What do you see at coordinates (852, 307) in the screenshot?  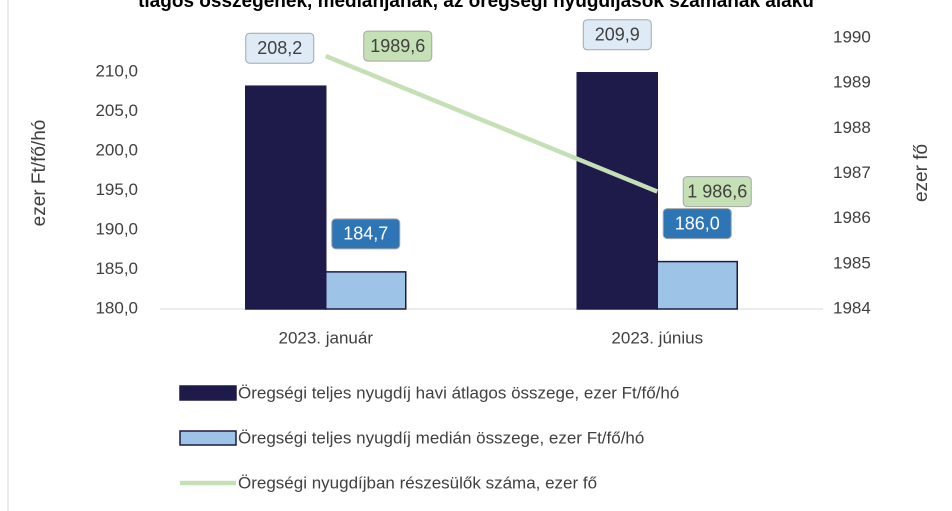 I see `y2-tick-label: 1984` at bounding box center [852, 307].